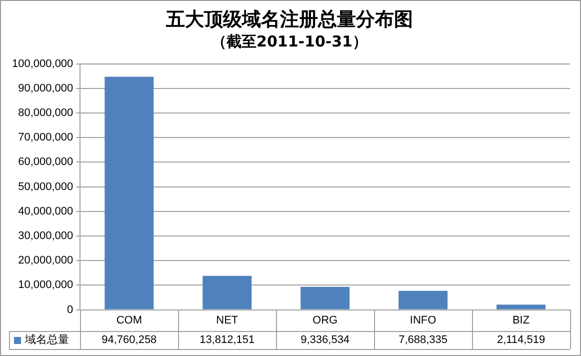 This screenshot has width=581, height=356. What do you see at coordinates (129, 320) in the screenshot?
I see `x-tick-label: COM` at bounding box center [129, 320].